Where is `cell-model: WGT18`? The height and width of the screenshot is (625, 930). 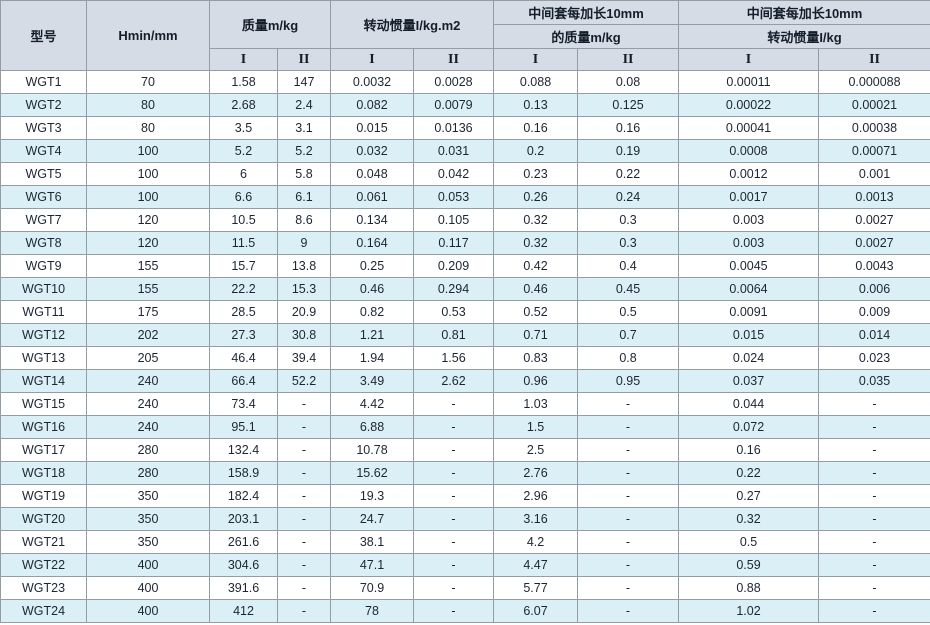
cell-model: WGT18 is located at coordinates (43, 473).